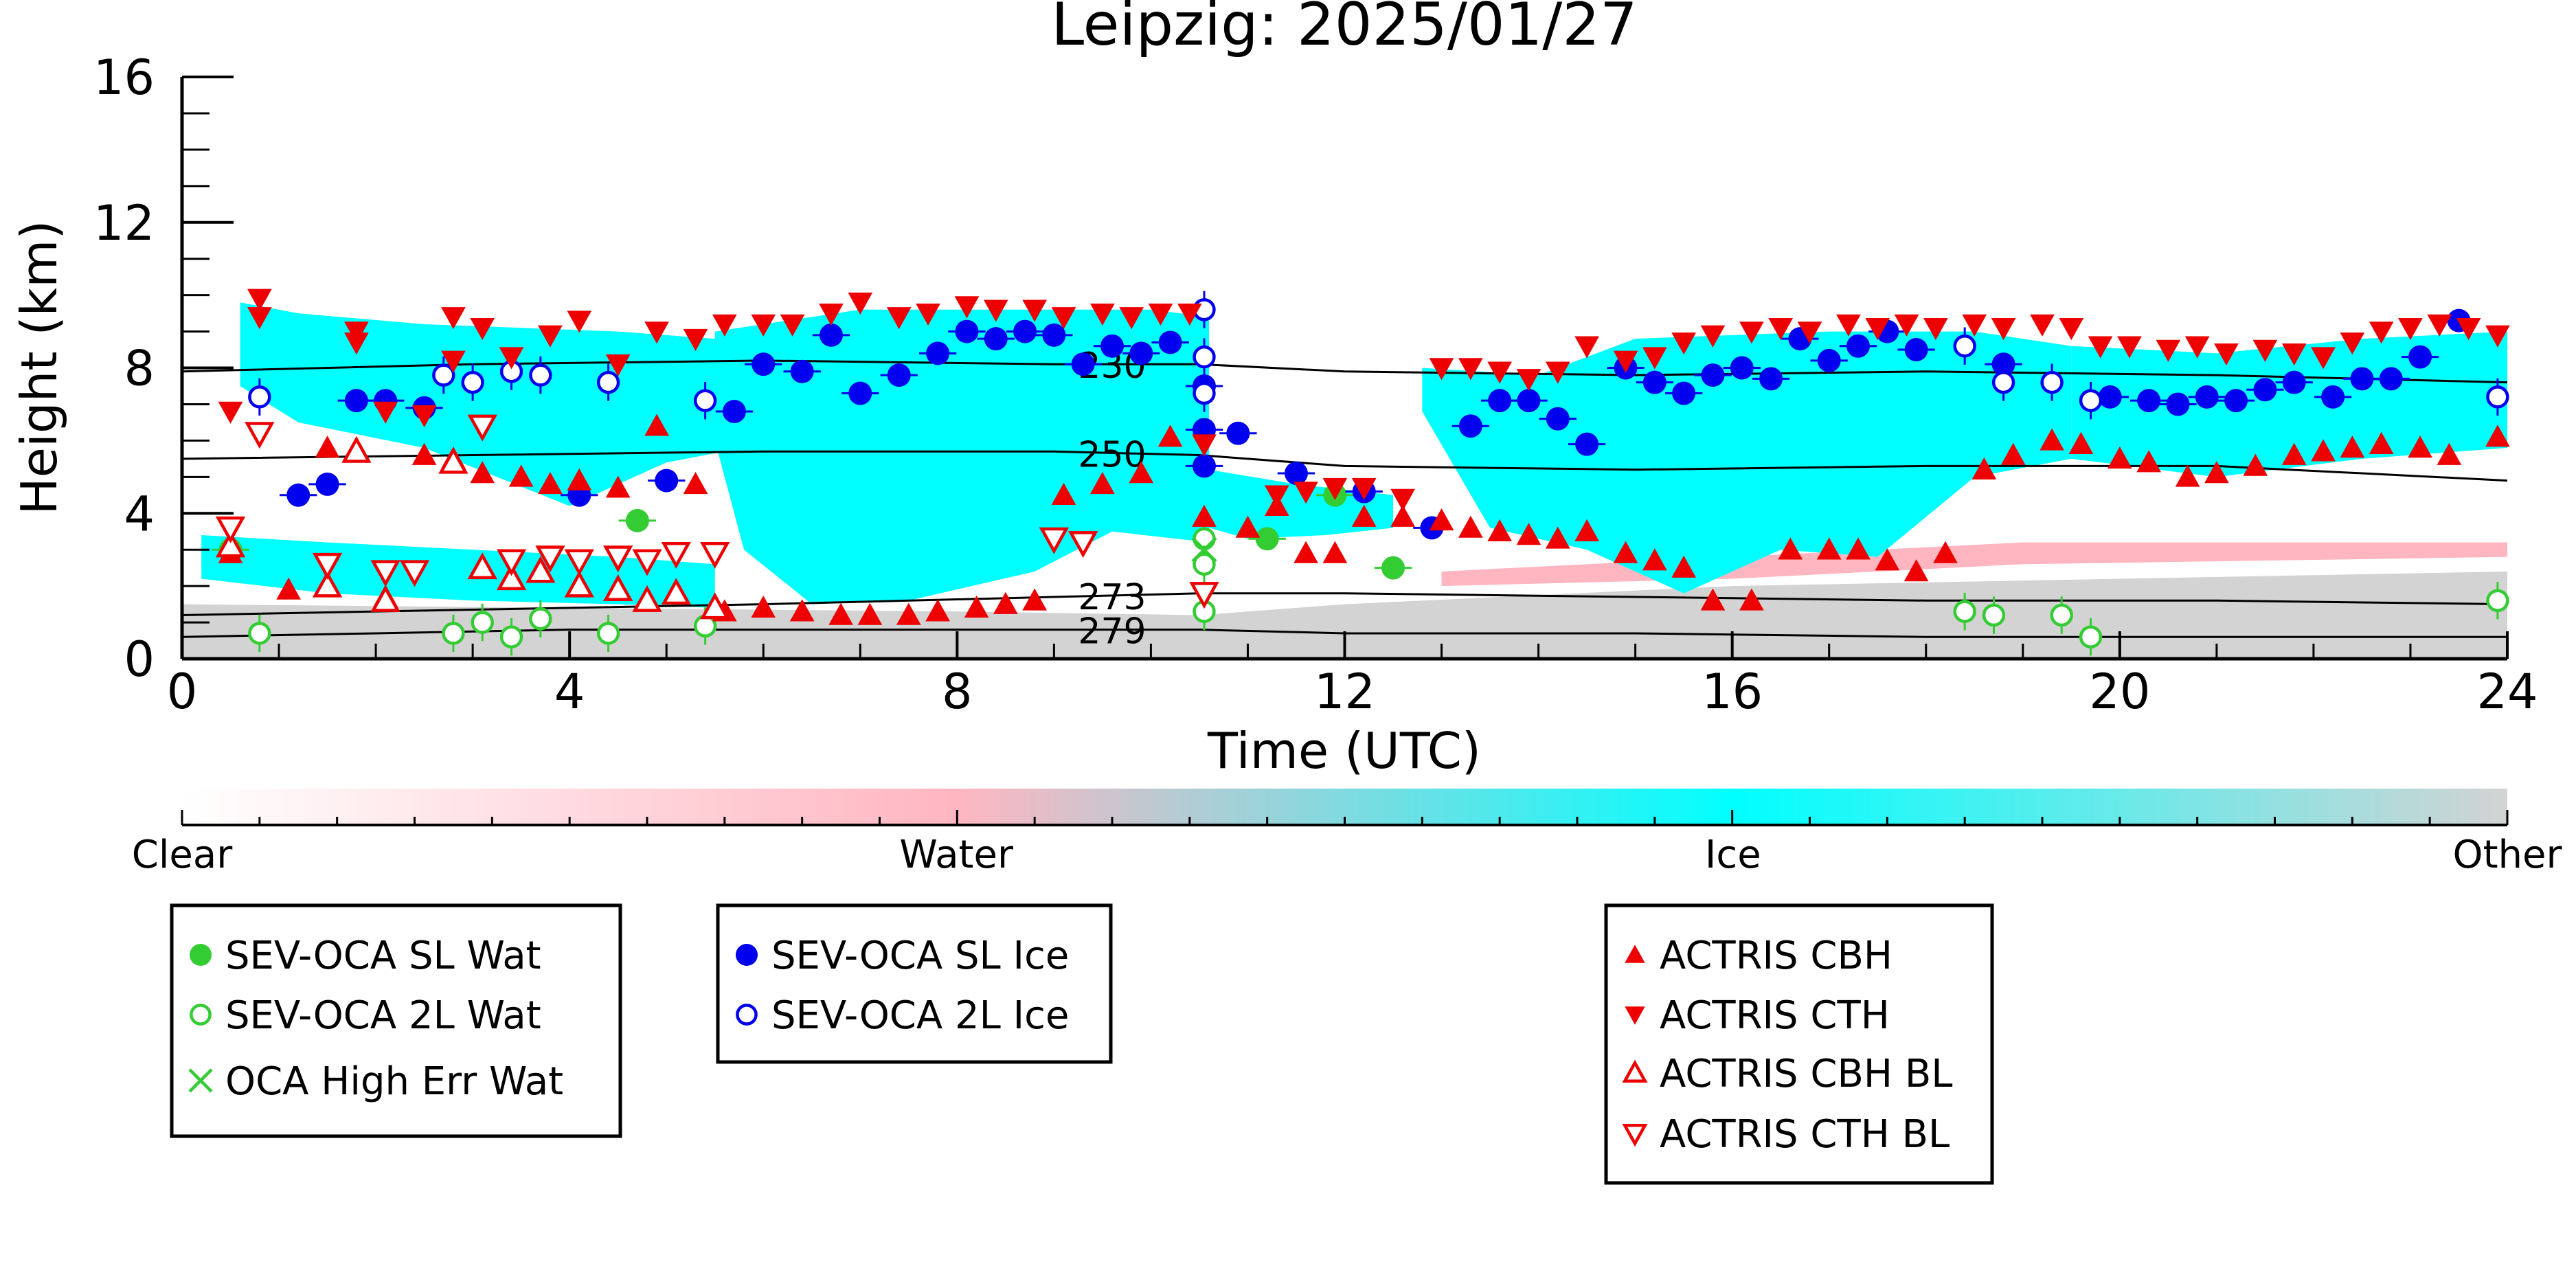 The image size is (2576, 1288). I want to click on legend-label-actris-cth-bl: ACTRIS CTH BL, so click(1805, 1134).